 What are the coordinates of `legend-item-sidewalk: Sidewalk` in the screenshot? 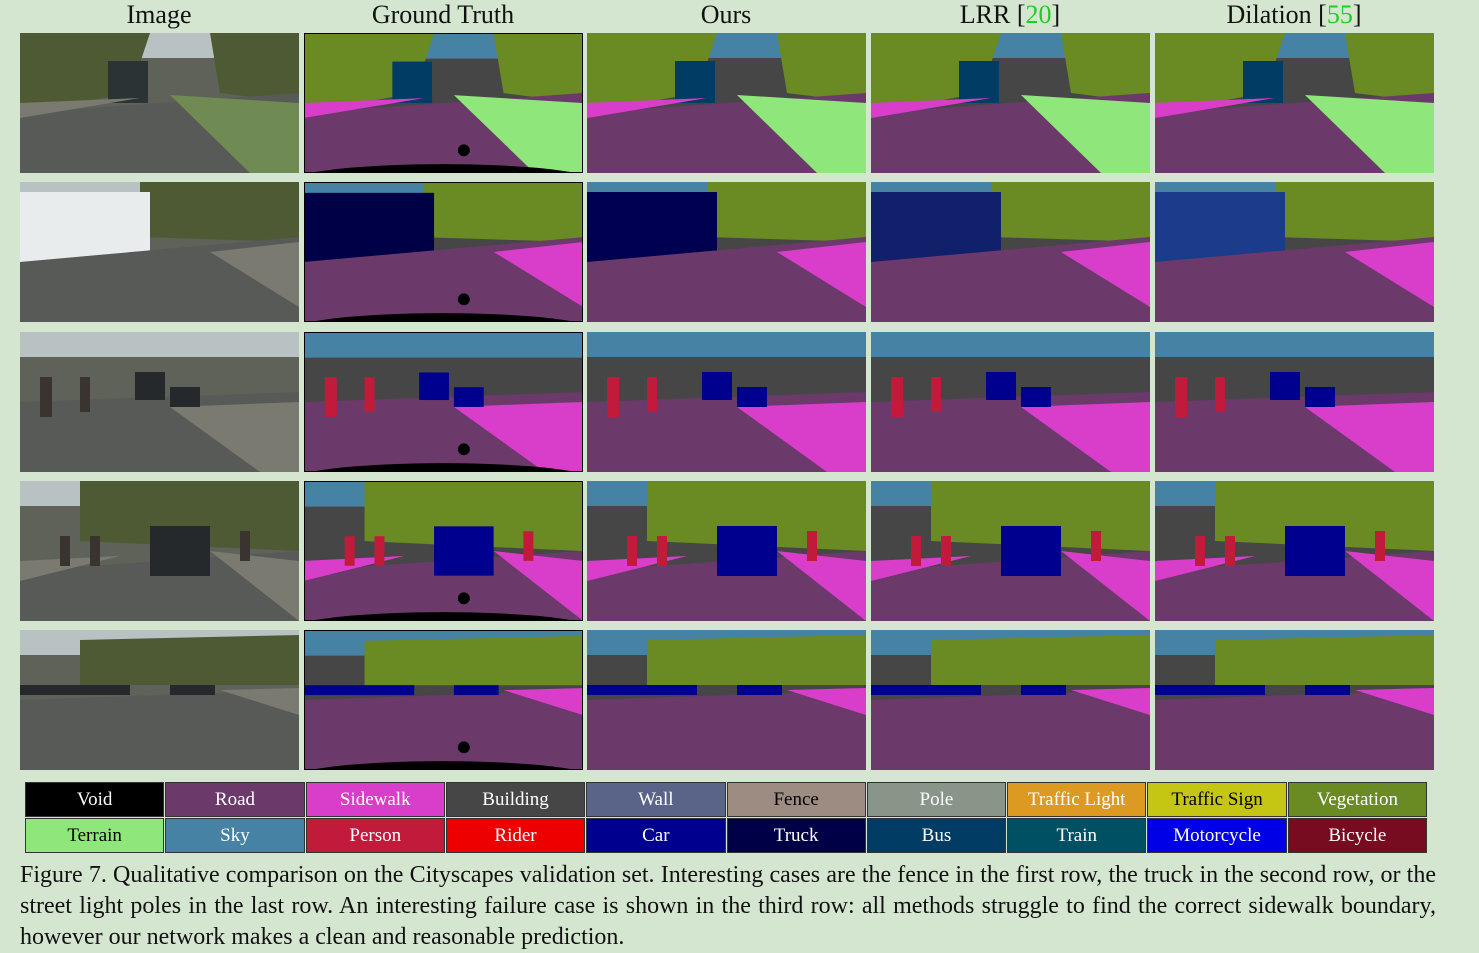 It's located at (375, 799).